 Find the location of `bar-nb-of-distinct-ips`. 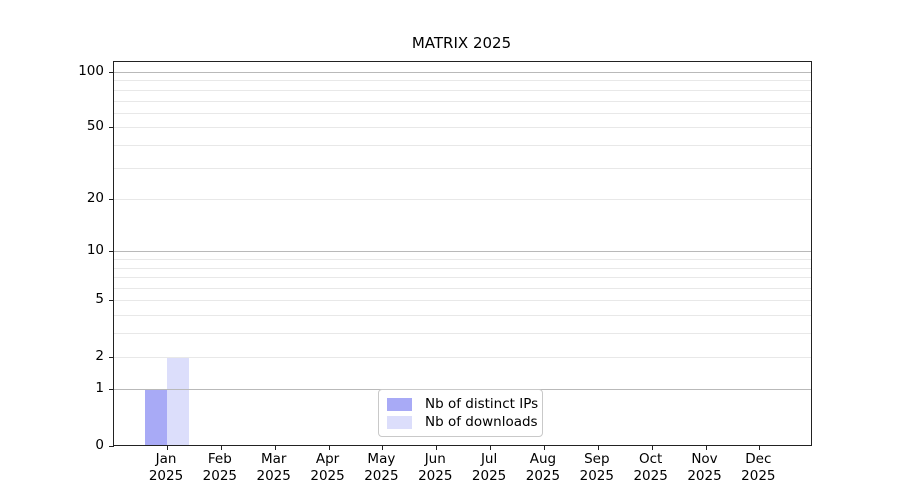

bar-nb-of-distinct-ips is located at coordinates (156, 417).